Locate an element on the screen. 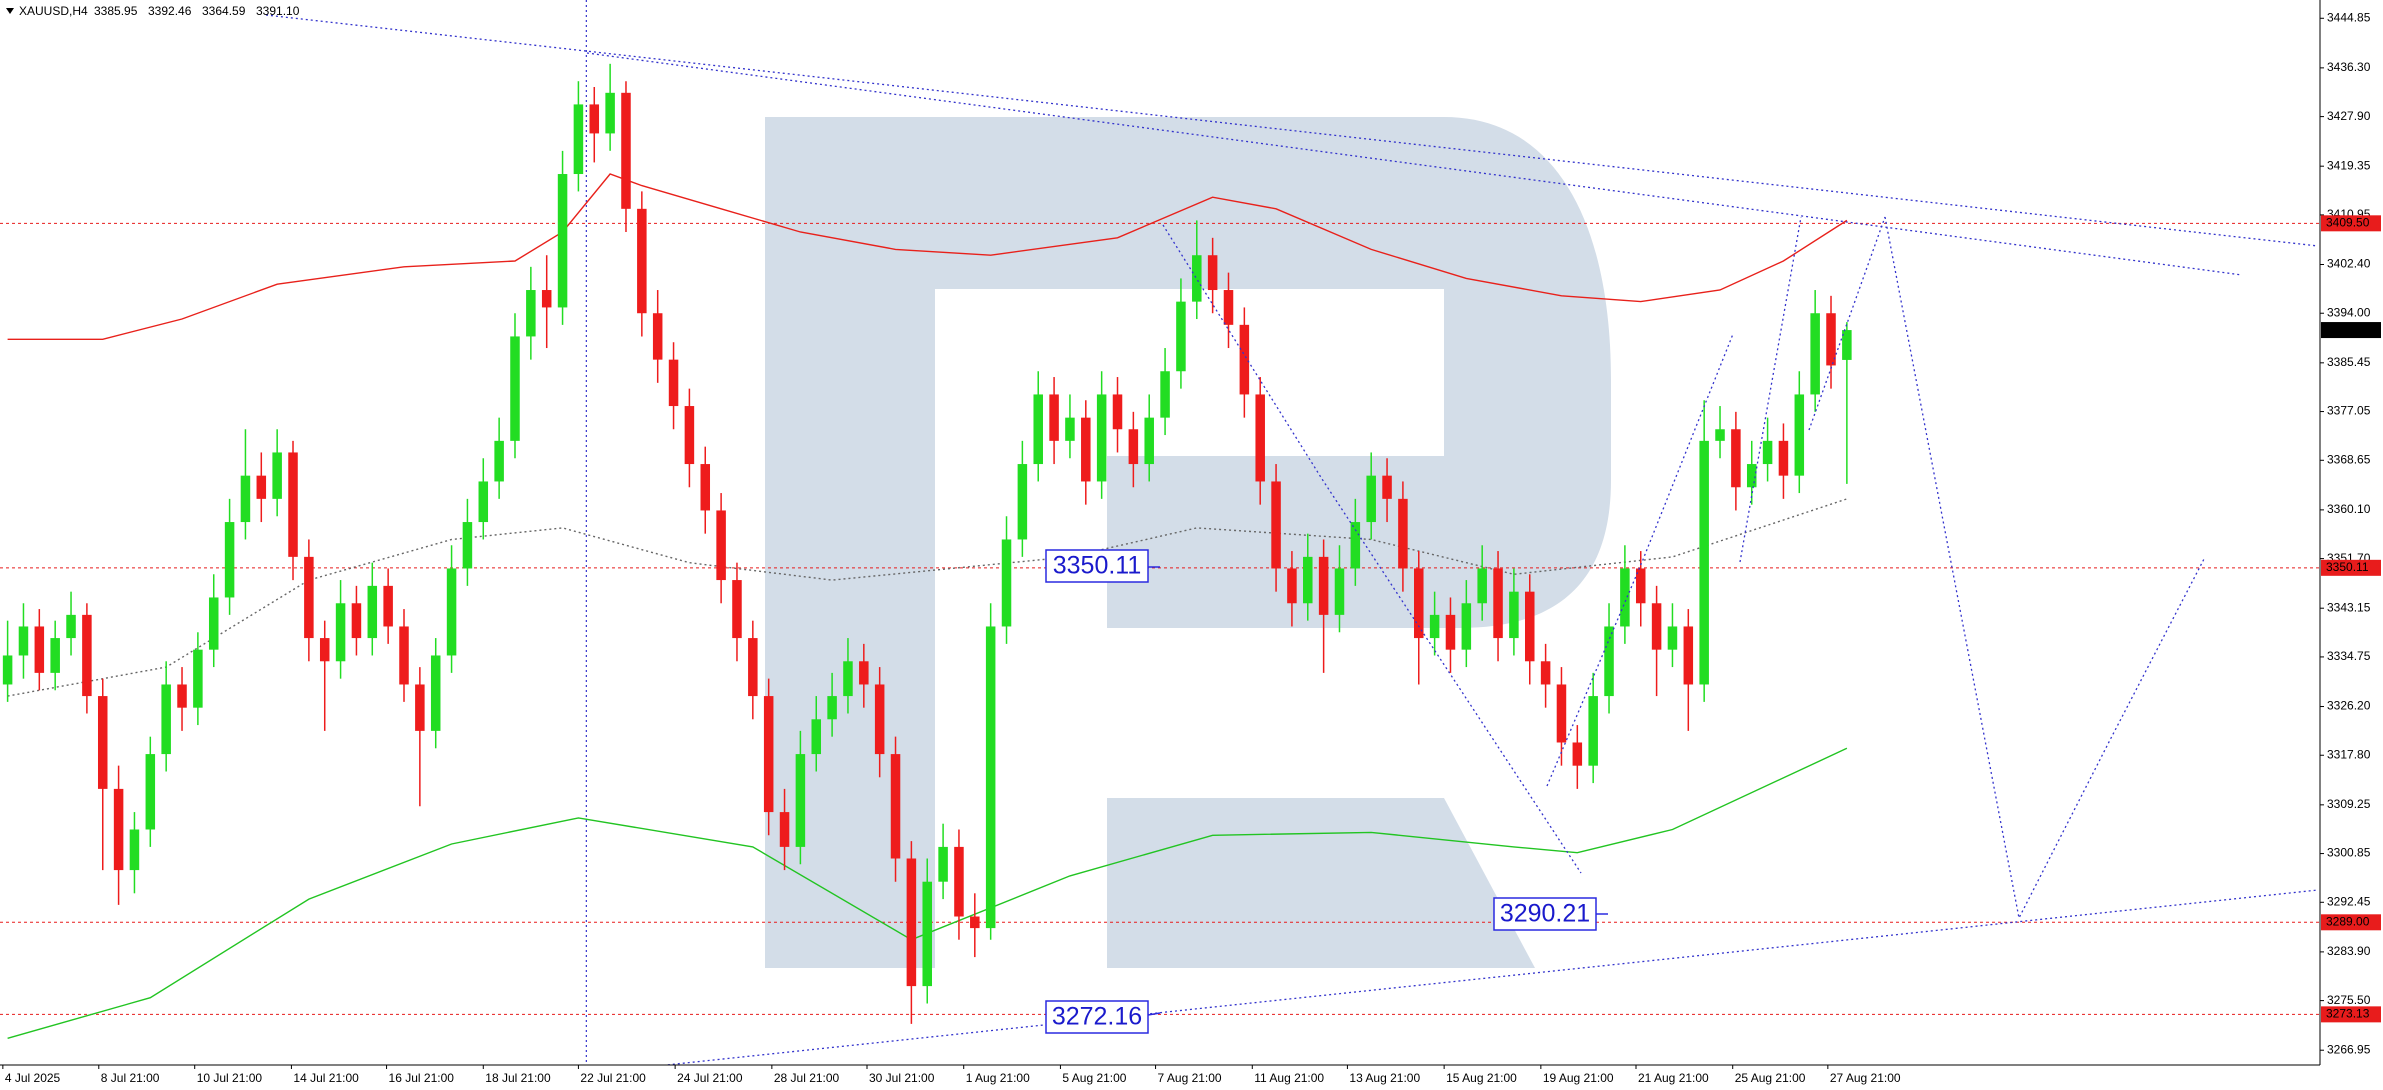  y-tick-label: 3275.50 is located at coordinates (2349, 1000).